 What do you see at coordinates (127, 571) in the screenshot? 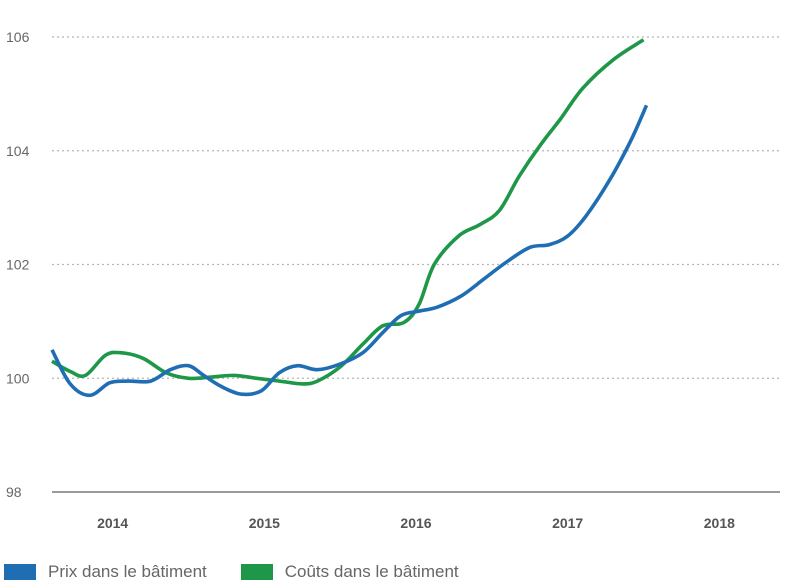
I see `legend-label-prix: Prix dans le bâtiment` at bounding box center [127, 571].